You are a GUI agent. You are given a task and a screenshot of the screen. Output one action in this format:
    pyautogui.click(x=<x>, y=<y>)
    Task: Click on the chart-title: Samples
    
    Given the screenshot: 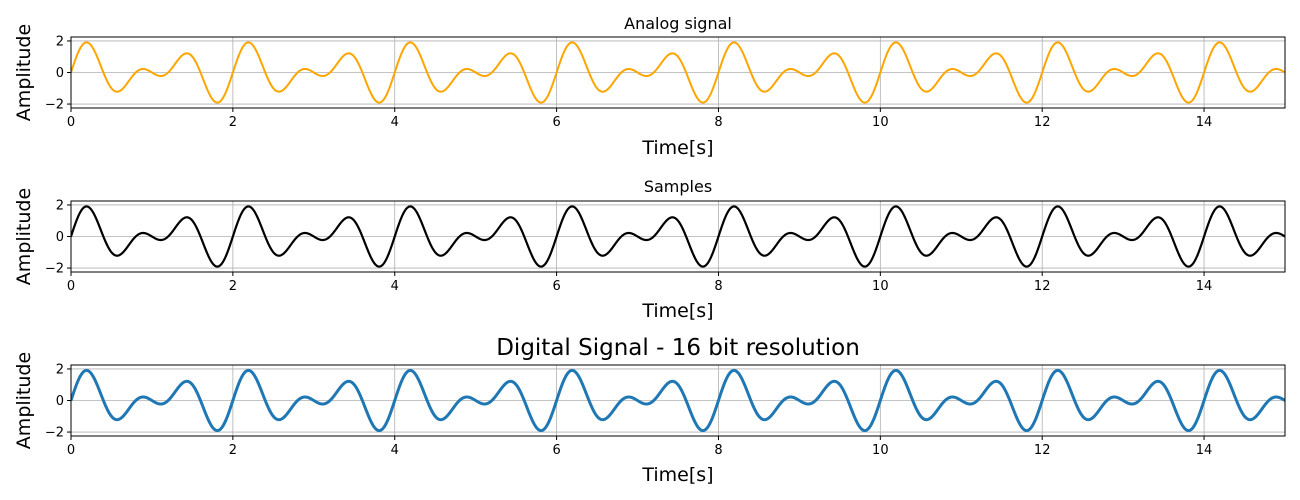 What is the action you would take?
    pyautogui.click(x=678, y=186)
    